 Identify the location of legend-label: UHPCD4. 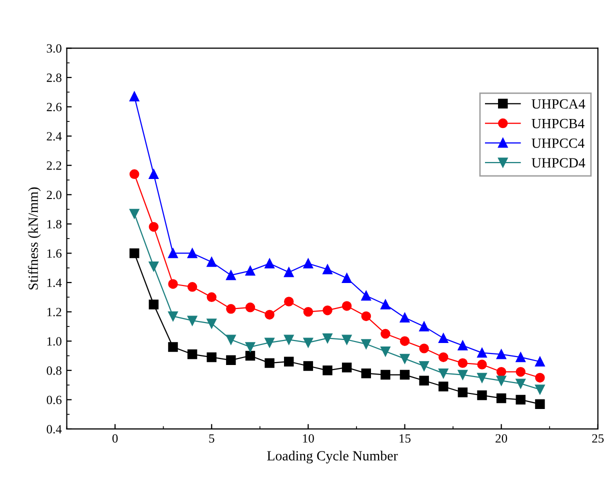
(559, 163).